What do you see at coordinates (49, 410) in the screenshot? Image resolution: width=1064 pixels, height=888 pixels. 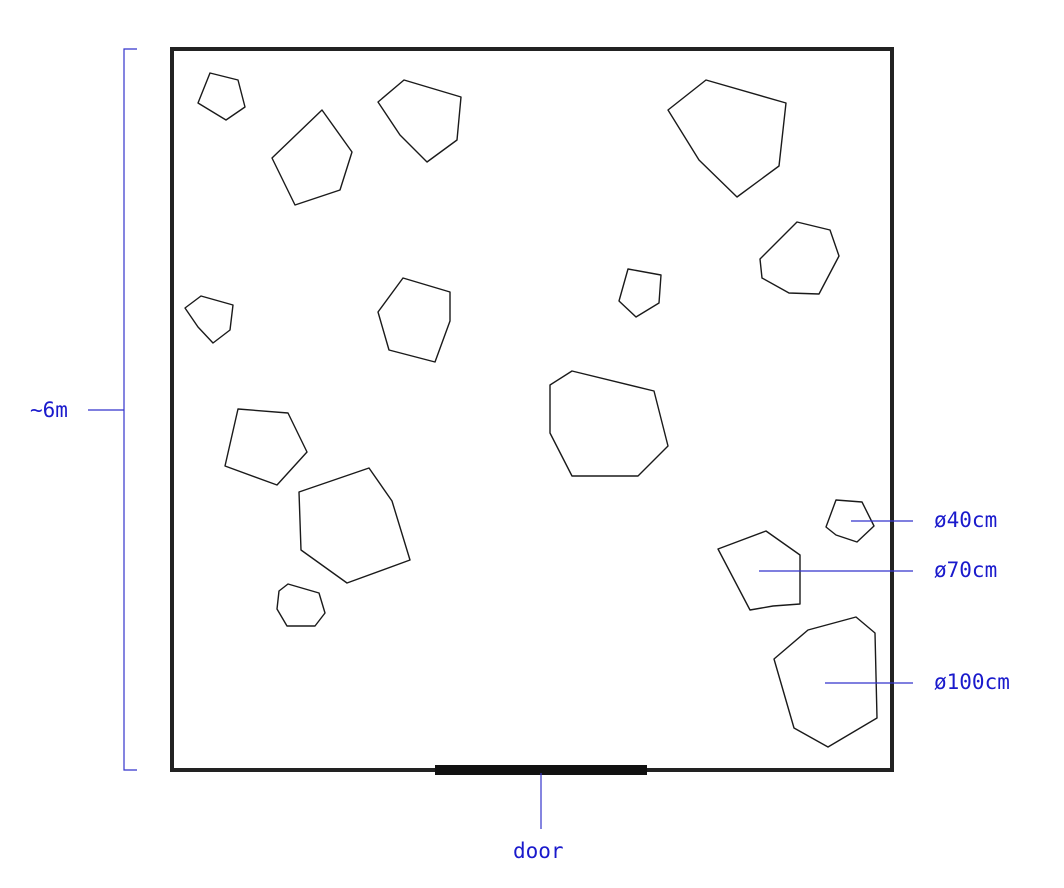 I see `dimension-label: ~6m` at bounding box center [49, 410].